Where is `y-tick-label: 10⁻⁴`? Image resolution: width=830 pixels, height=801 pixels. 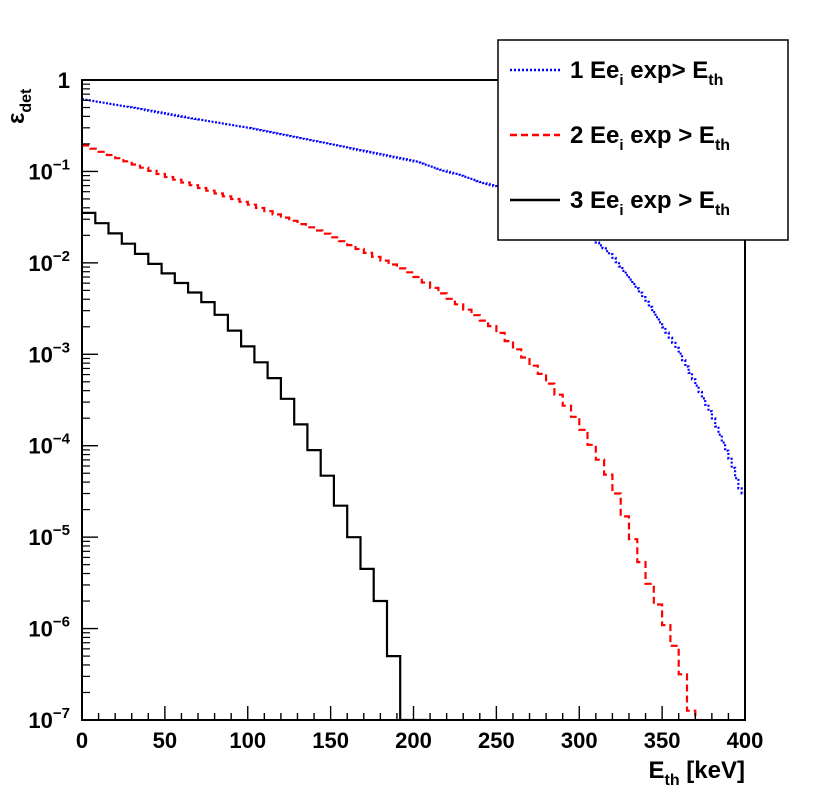 y-tick-label: 10⁻⁴ is located at coordinates (49, 445).